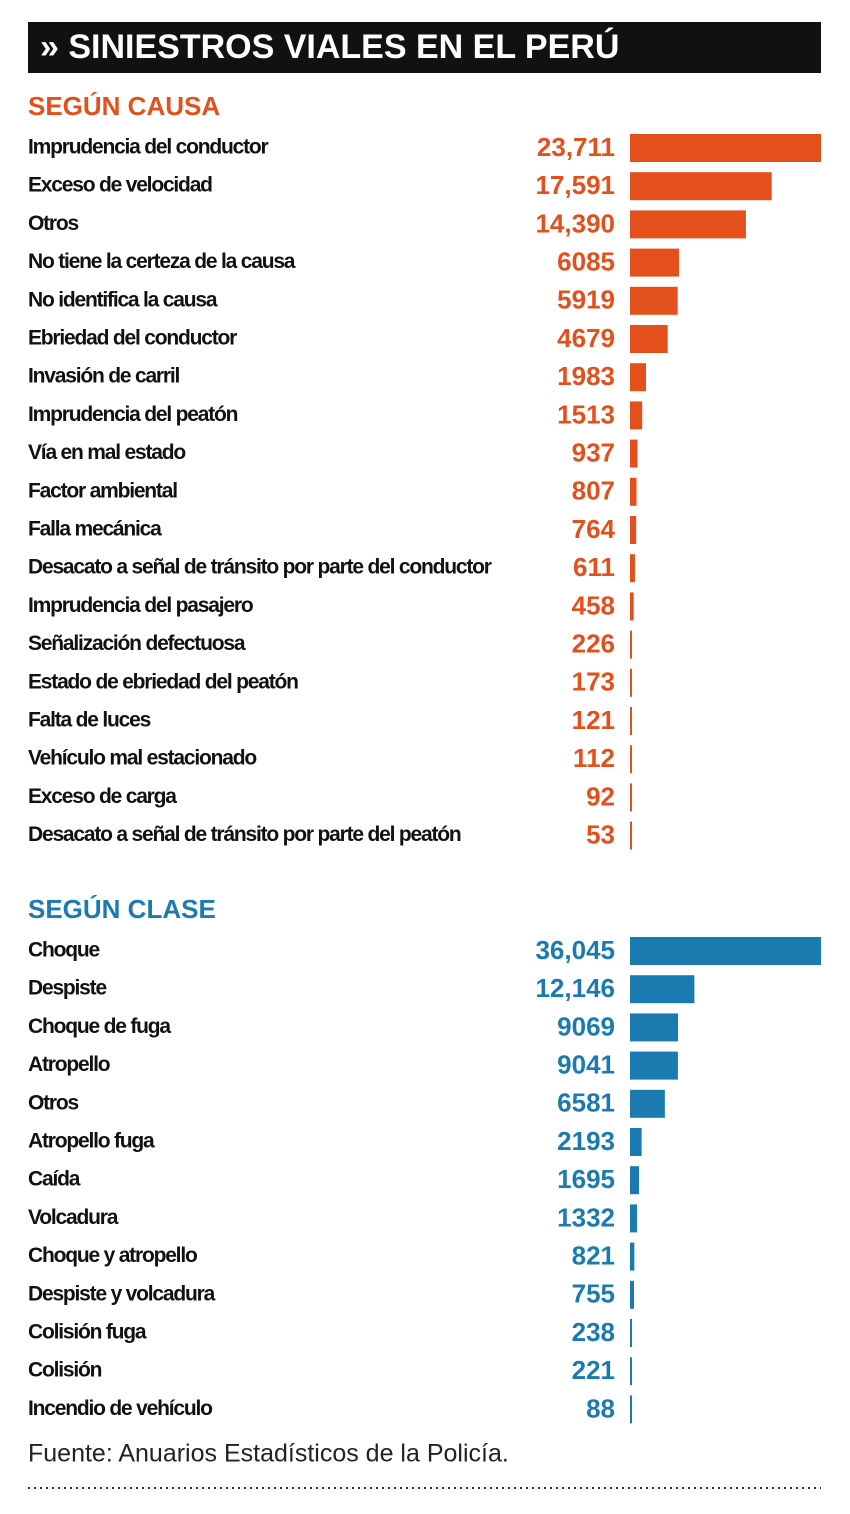  I want to click on section-title: SEGÚN CAUSA, so click(124, 106).